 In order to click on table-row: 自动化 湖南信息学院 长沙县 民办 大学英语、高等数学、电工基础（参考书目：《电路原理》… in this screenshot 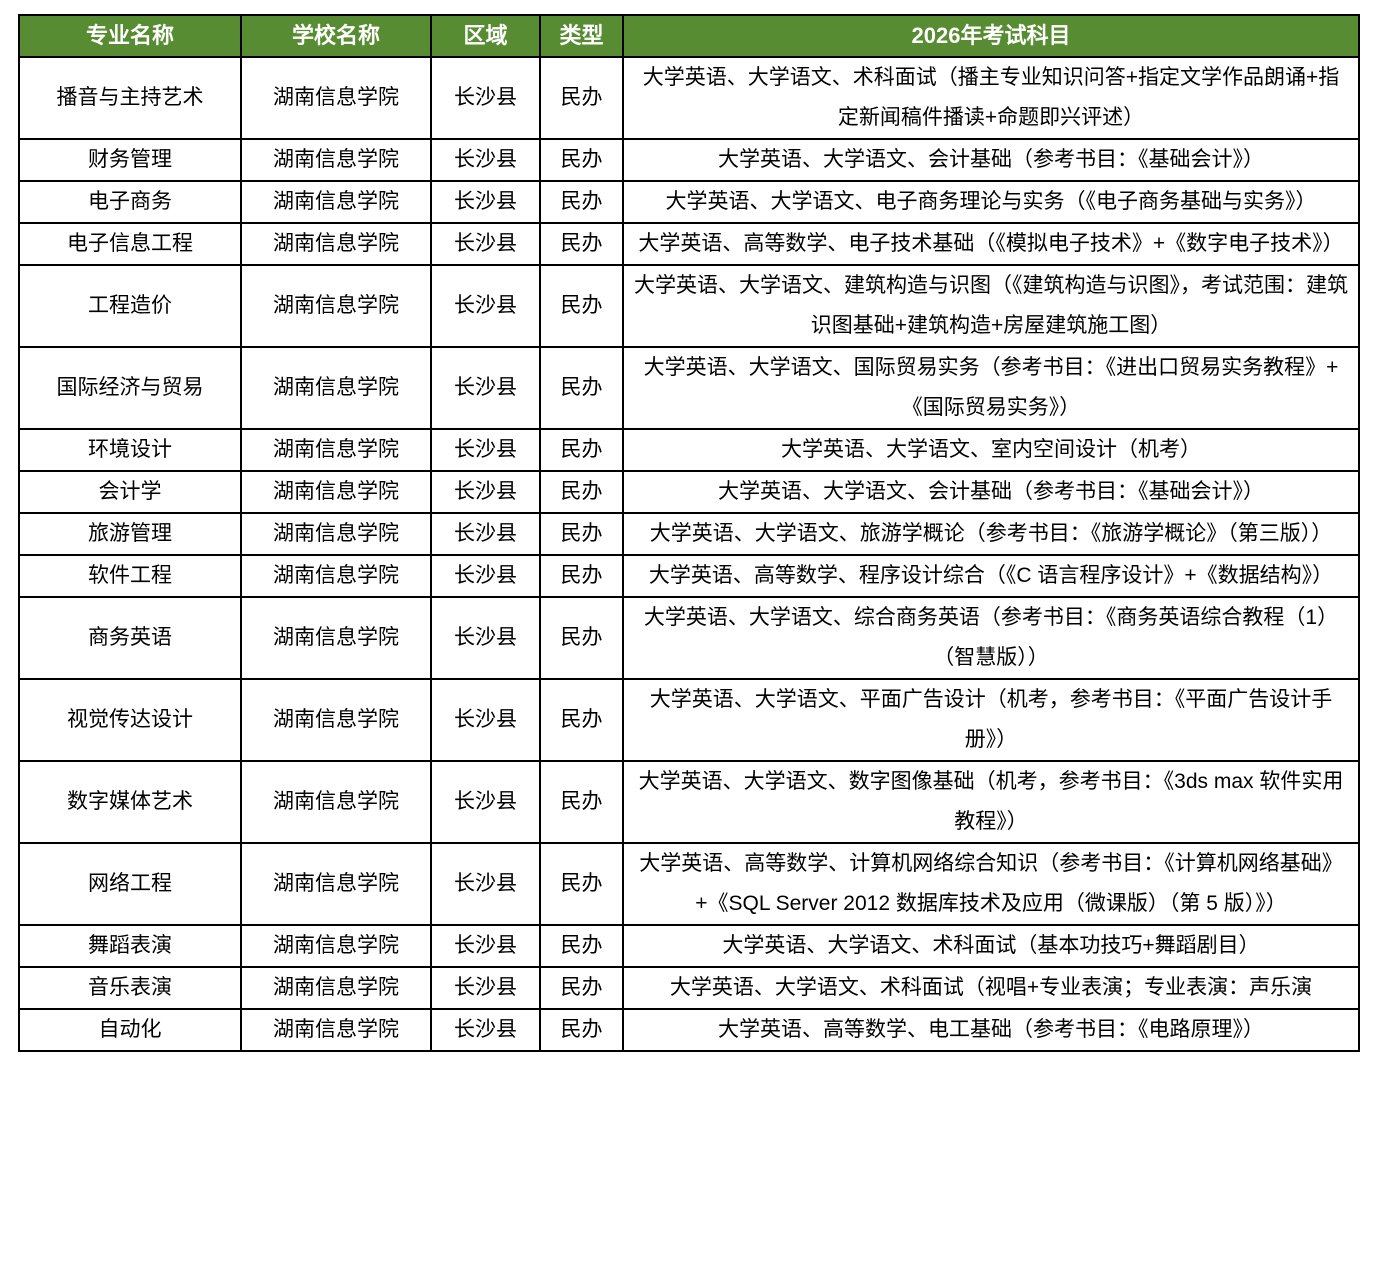, I will do `click(689, 1030)`.